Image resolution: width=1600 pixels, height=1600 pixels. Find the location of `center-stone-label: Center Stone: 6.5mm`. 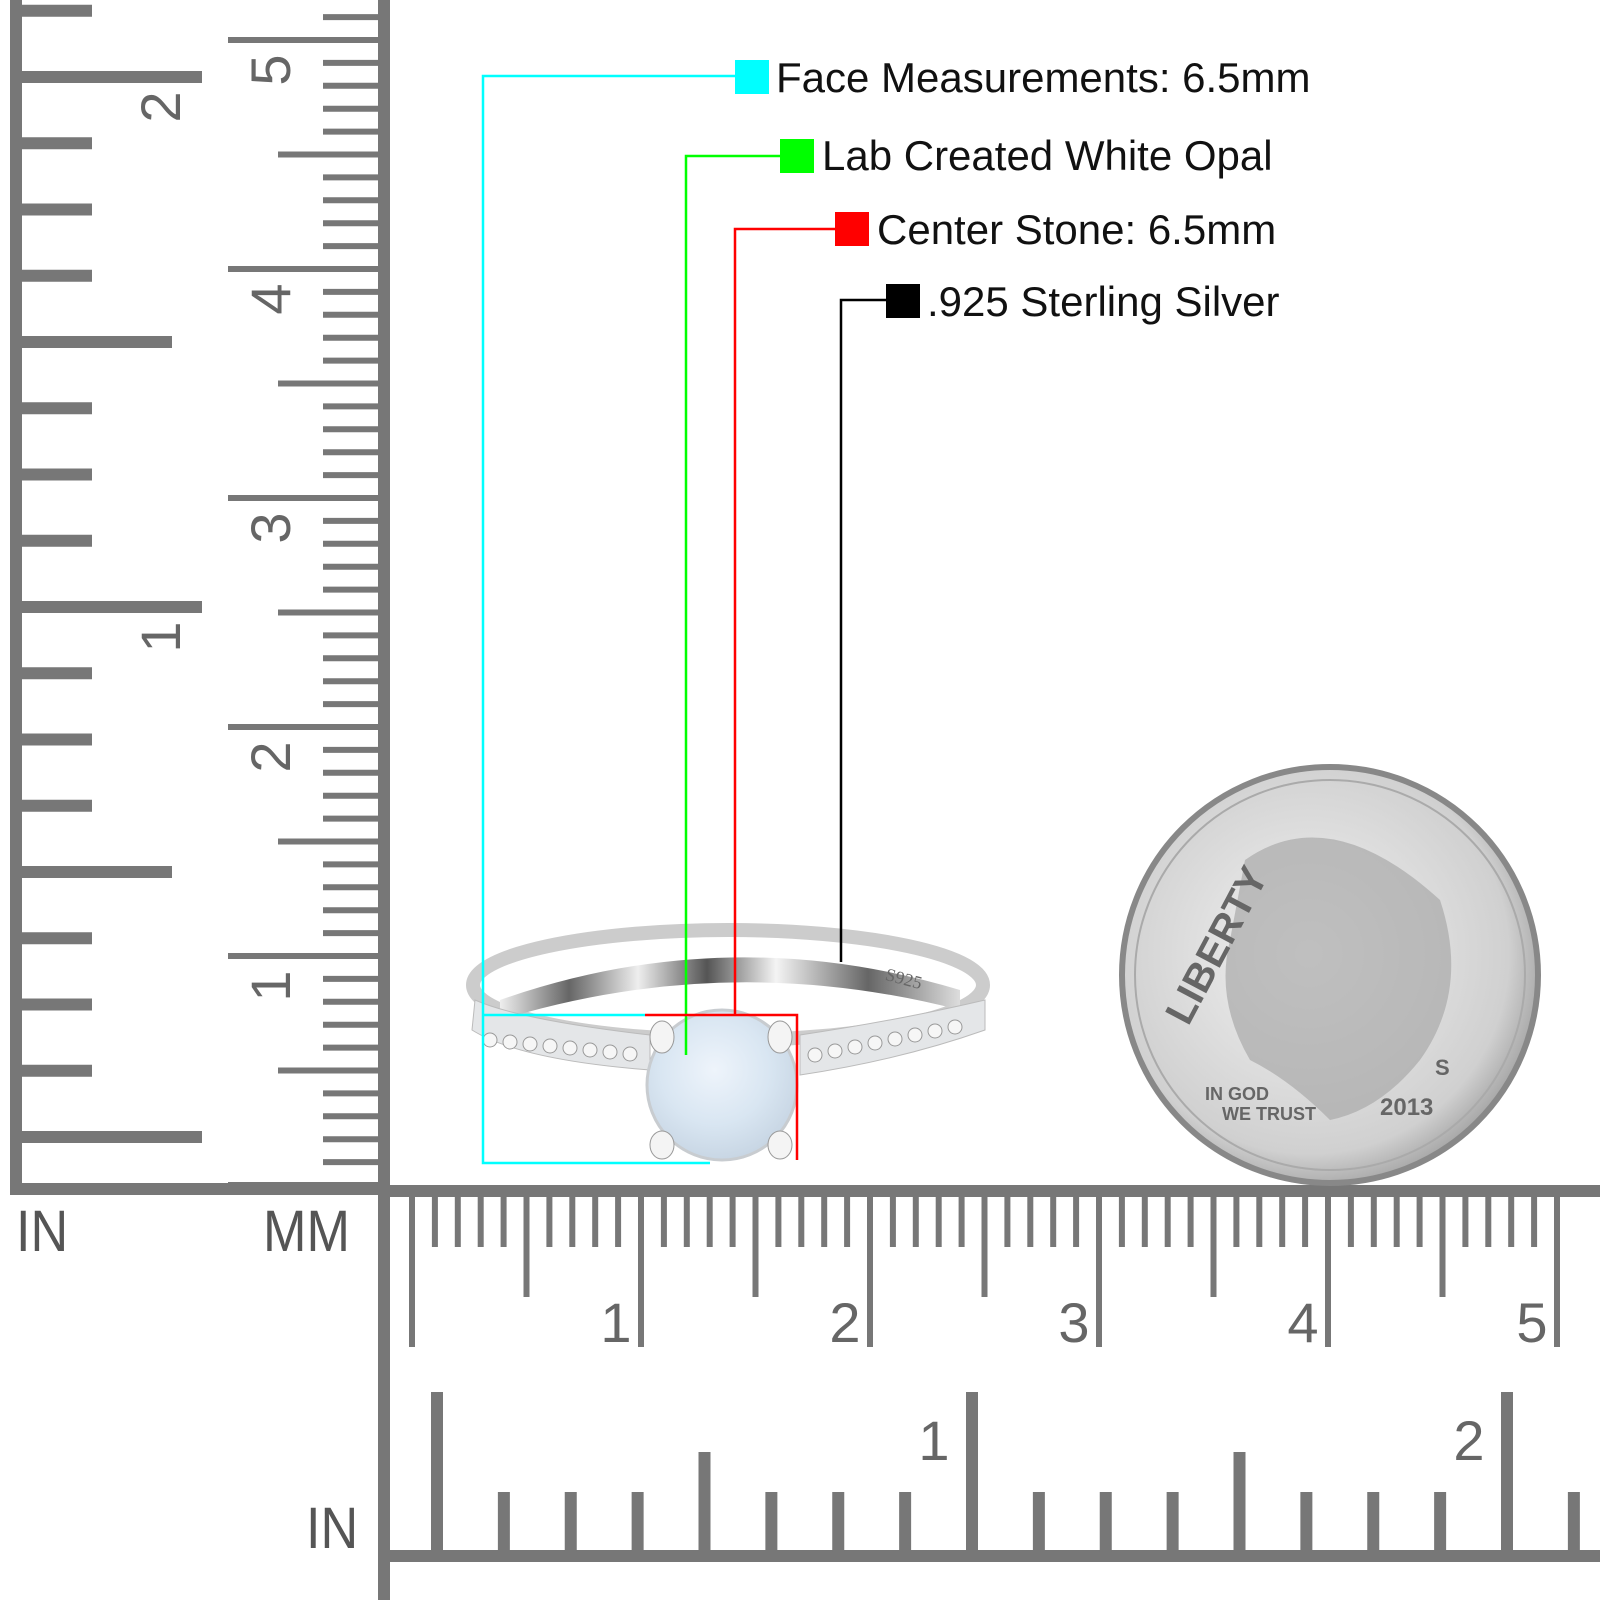

center-stone-label: Center Stone: 6.5mm is located at coordinates (1077, 229).